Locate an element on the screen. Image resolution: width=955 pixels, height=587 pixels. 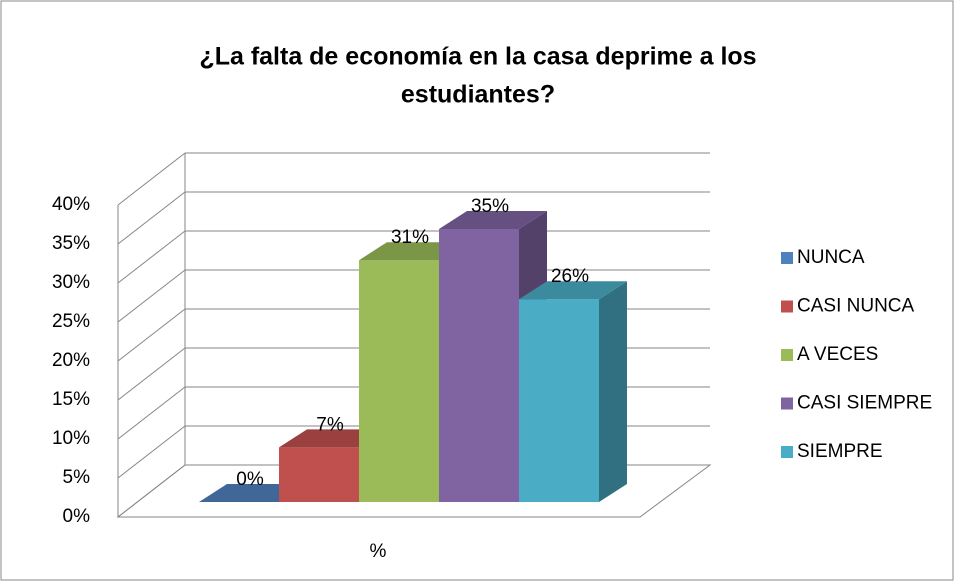
value-label: 0% is located at coordinates (250, 479).